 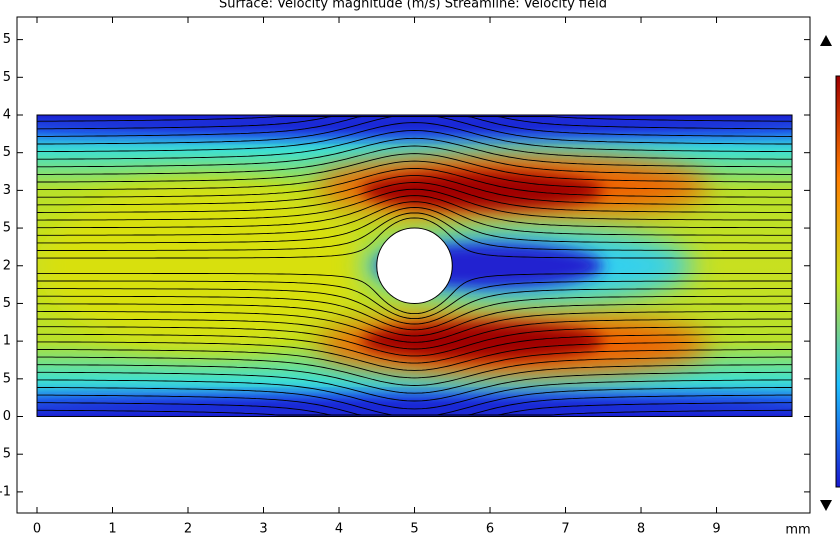 I want to click on x-unit: mm, so click(x=797, y=530).